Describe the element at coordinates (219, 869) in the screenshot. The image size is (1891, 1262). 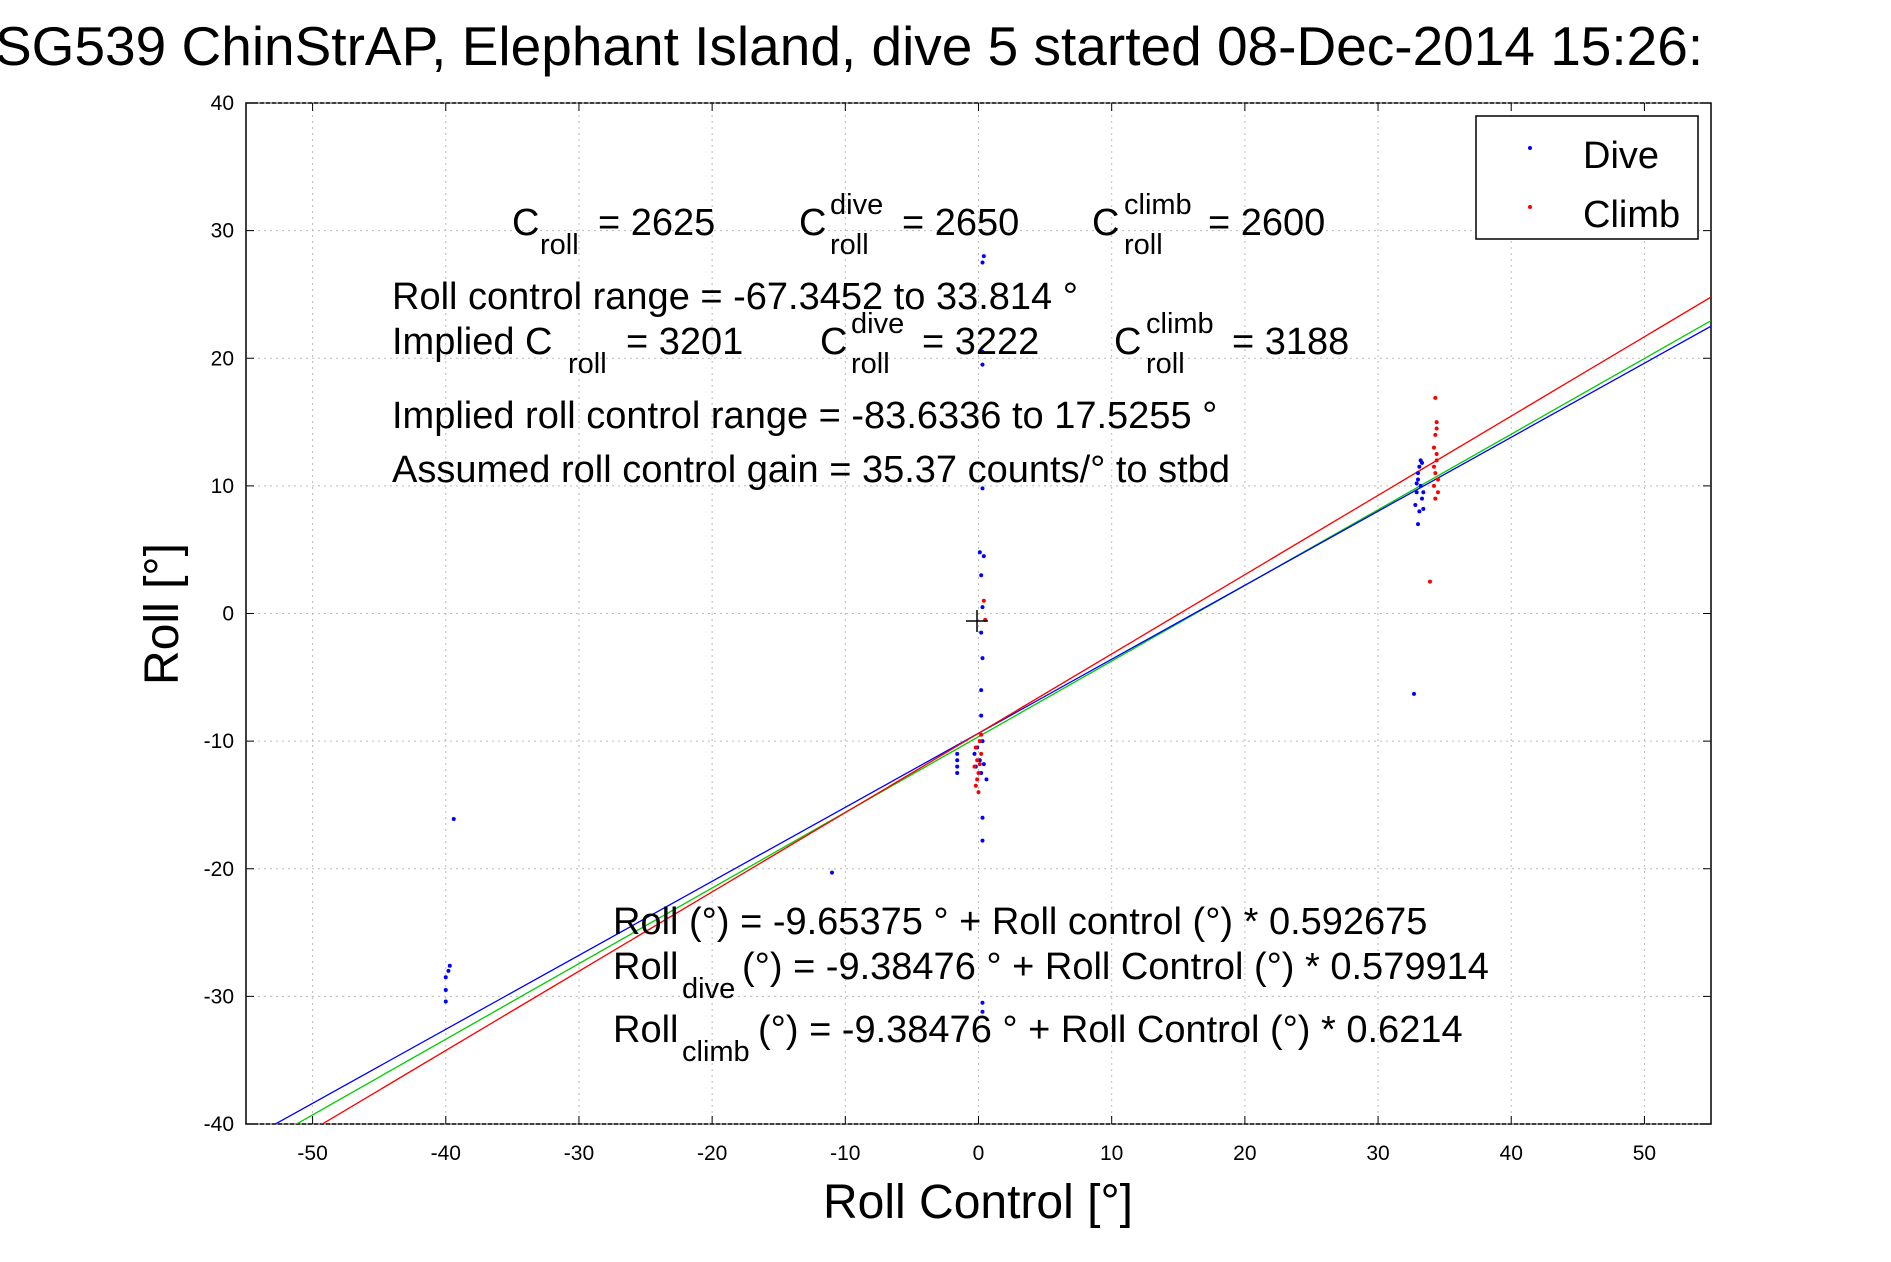
I see `y-tick-label: -20` at that location.